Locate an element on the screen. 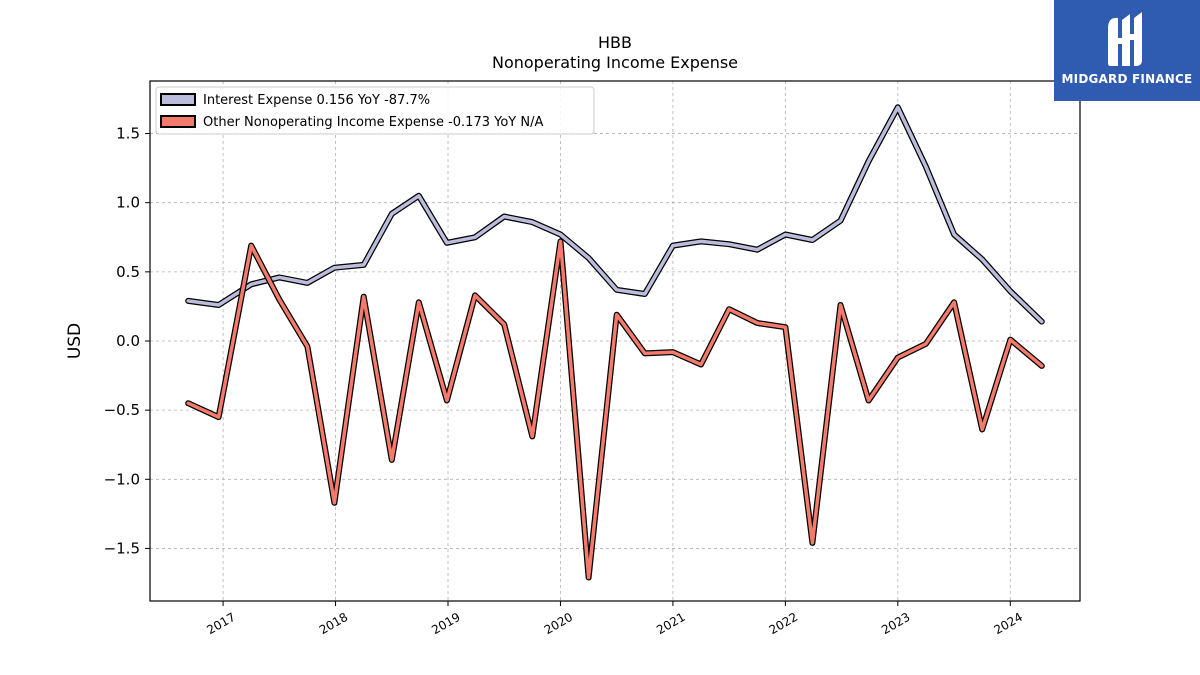  x-axis-ticks: 2017 2018 2019 2020 2021 2022 2023 2024 is located at coordinates (614, 619).